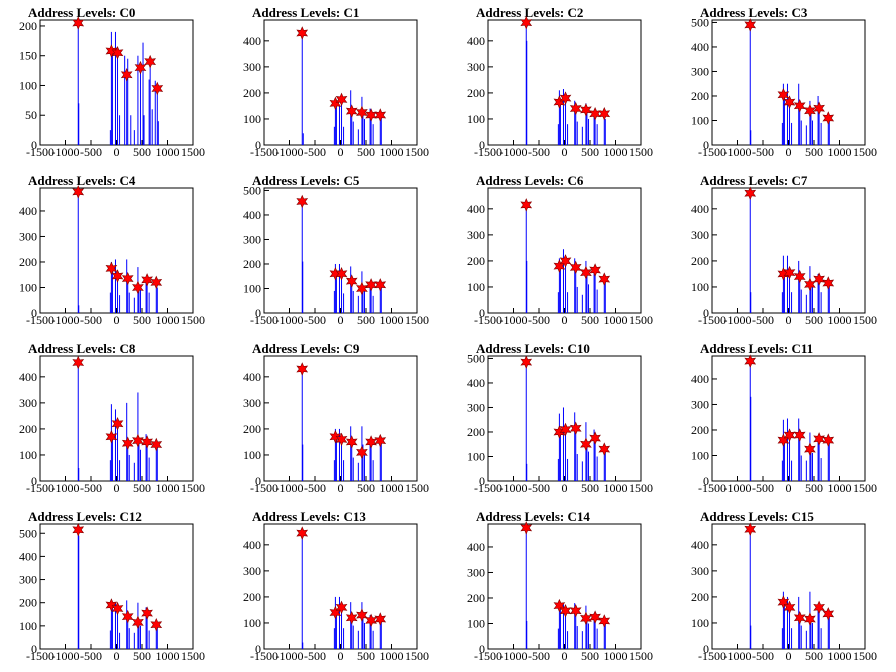 The image size is (896, 672). Describe the element at coordinates (529, 12) in the screenshot. I see `chart-title: Address Levels: C2` at that location.